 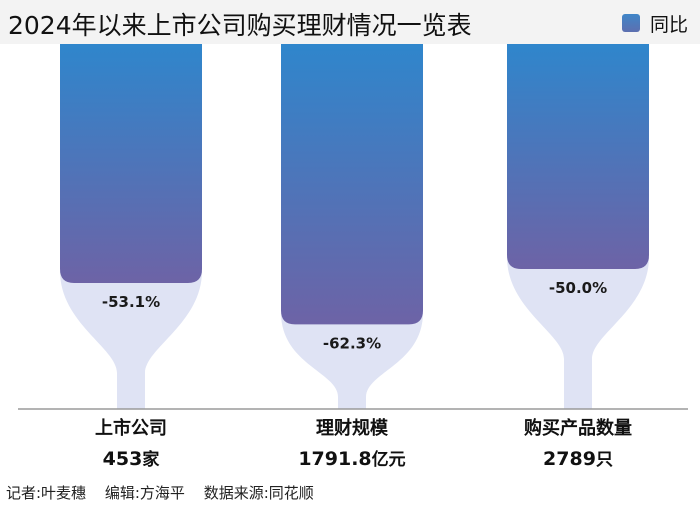 I want to click on legend-label: 同比, so click(x=668, y=24).